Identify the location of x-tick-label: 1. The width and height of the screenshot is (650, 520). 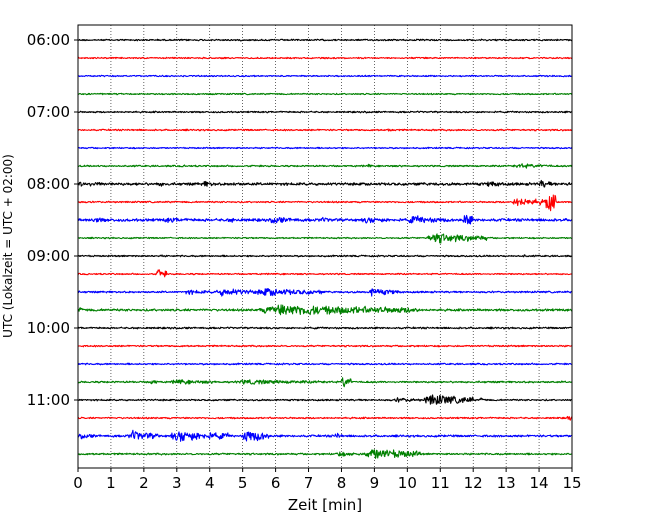
(111, 483).